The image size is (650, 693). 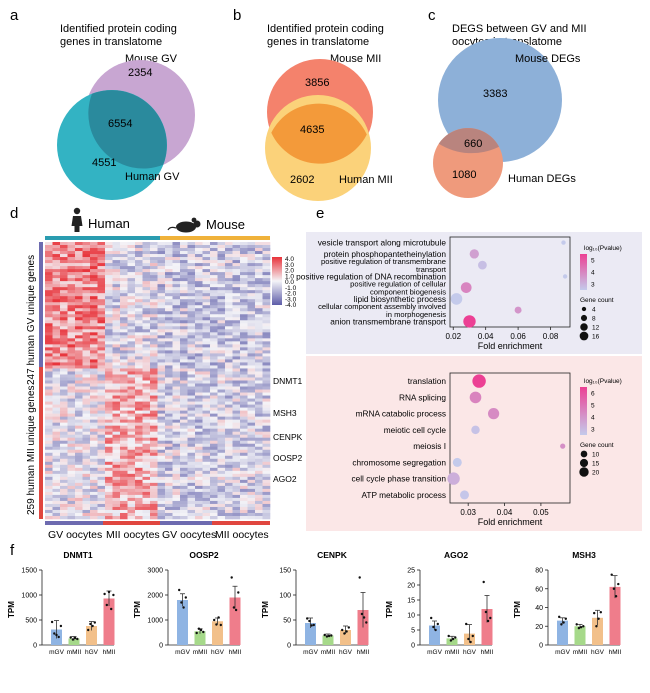 What do you see at coordinates (345, 637) in the screenshot?
I see `bar` at bounding box center [345, 637].